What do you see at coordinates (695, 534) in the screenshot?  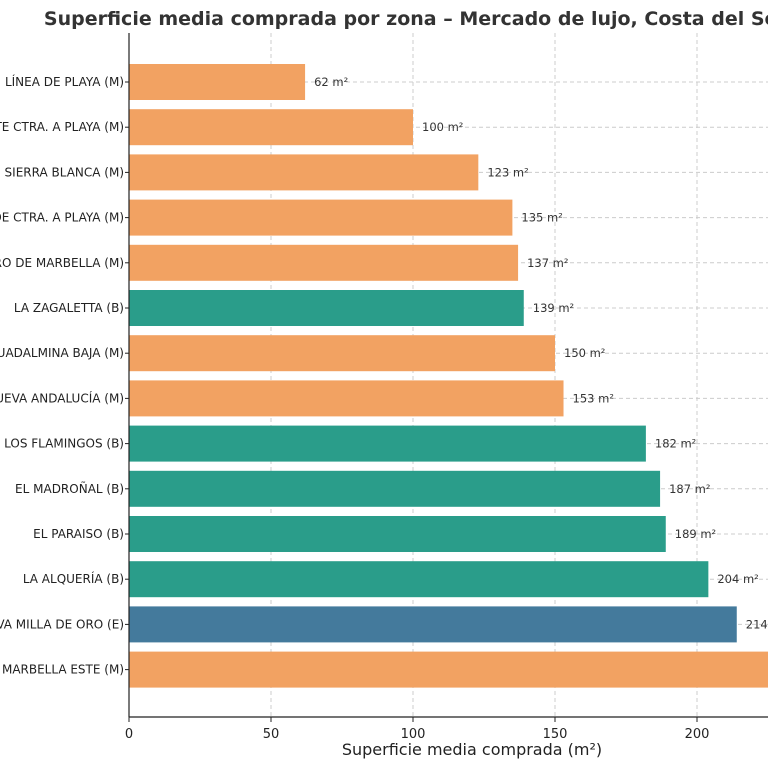 I see `value-label: 189 m²` at bounding box center [695, 534].